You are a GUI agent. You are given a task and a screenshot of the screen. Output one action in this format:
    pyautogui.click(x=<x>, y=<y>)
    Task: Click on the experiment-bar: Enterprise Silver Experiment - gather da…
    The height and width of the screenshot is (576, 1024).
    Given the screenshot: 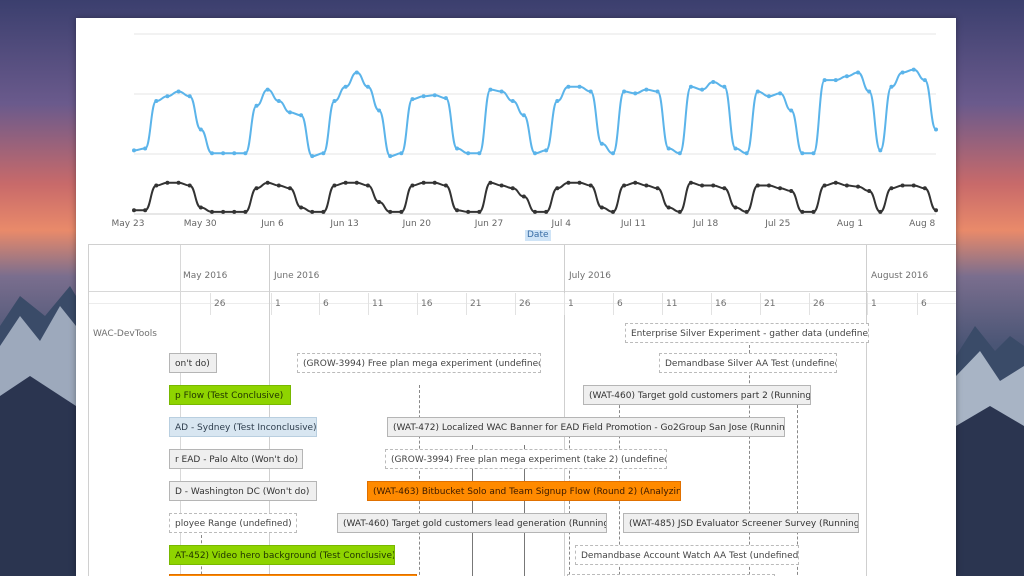 What is the action you would take?
    pyautogui.click(x=747, y=333)
    